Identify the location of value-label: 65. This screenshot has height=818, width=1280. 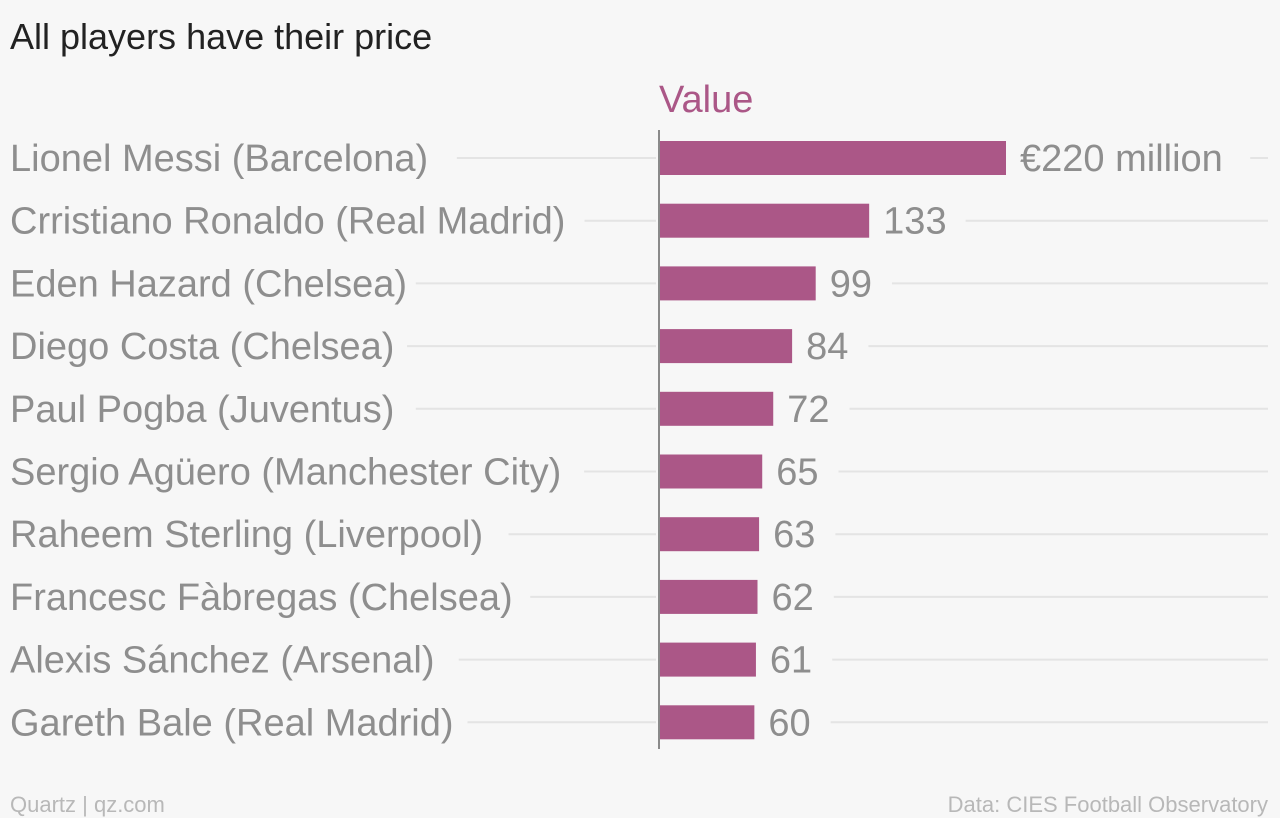
(797, 473).